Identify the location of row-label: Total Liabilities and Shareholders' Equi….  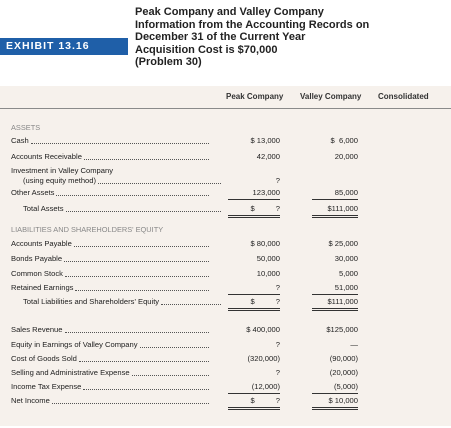
(117, 302).